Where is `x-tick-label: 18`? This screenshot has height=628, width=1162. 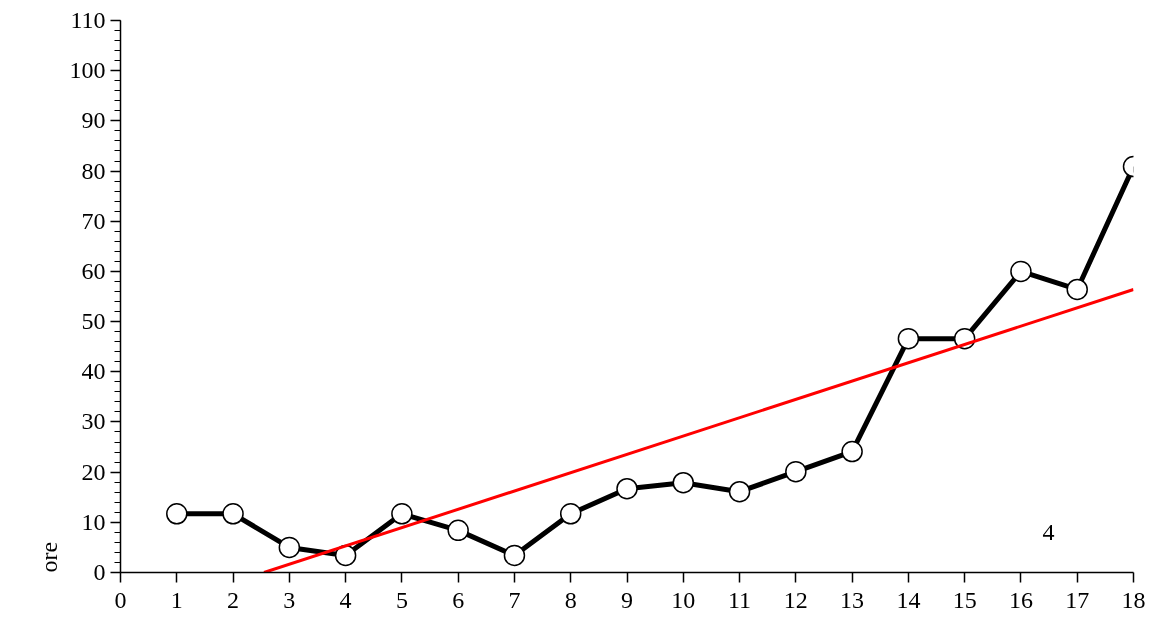 x-tick-label: 18 is located at coordinates (1133, 599).